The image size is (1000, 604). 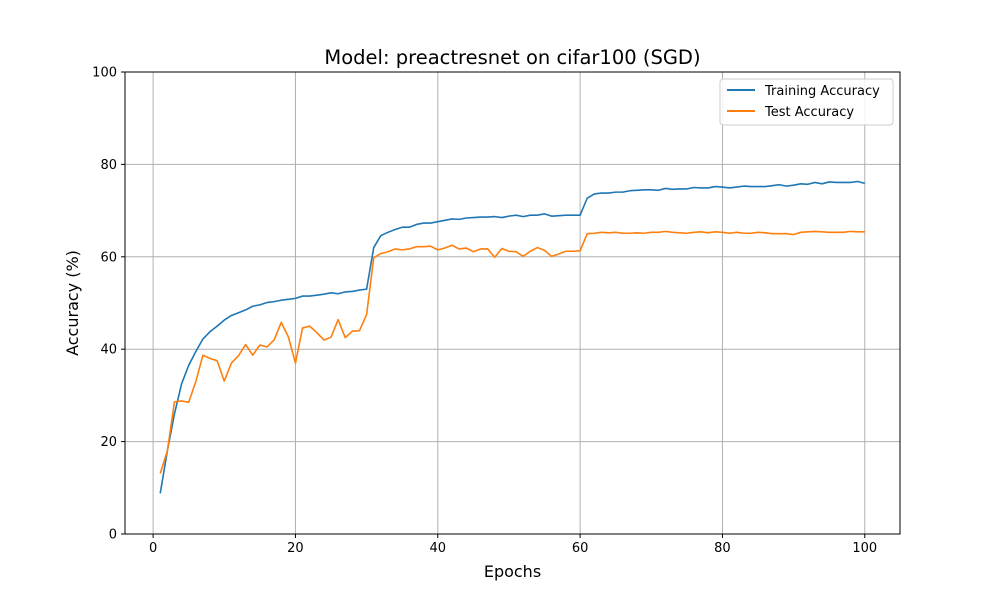 What do you see at coordinates (864, 548) in the screenshot?
I see `x-tick-label: 100` at bounding box center [864, 548].